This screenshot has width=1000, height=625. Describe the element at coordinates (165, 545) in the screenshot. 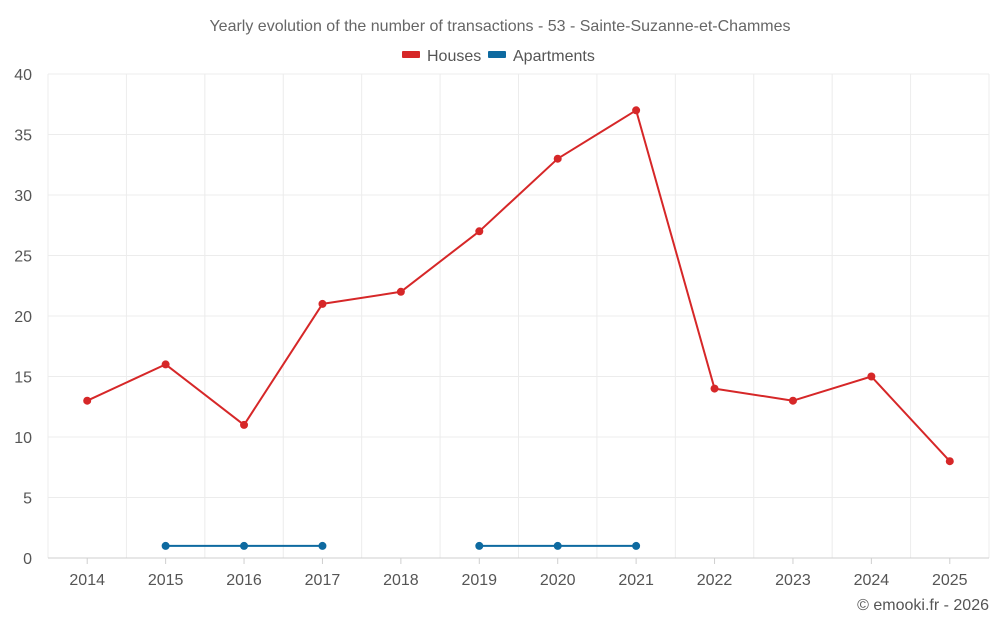

I see `apartments-point-2015: Apartments 2015: 1` at that location.